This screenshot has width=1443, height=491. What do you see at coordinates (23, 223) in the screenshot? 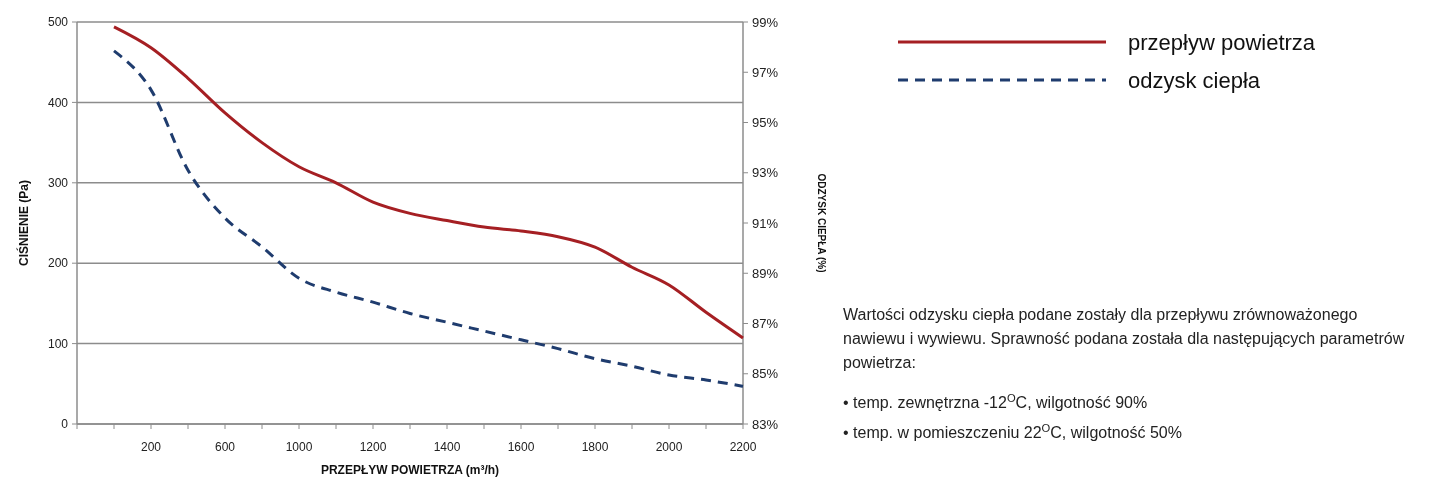
I see `y-axis-title: CIŚNIENIE (Pa)` at bounding box center [23, 223].